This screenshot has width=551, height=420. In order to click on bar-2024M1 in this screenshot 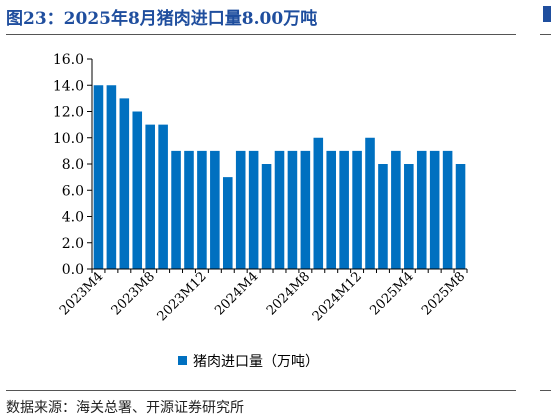, I will do `click(215, 210)`.